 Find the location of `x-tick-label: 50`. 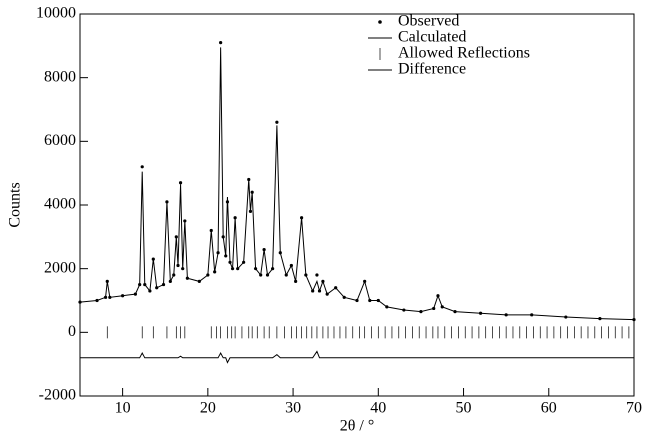

x-tick-label: 50 is located at coordinates (464, 408).